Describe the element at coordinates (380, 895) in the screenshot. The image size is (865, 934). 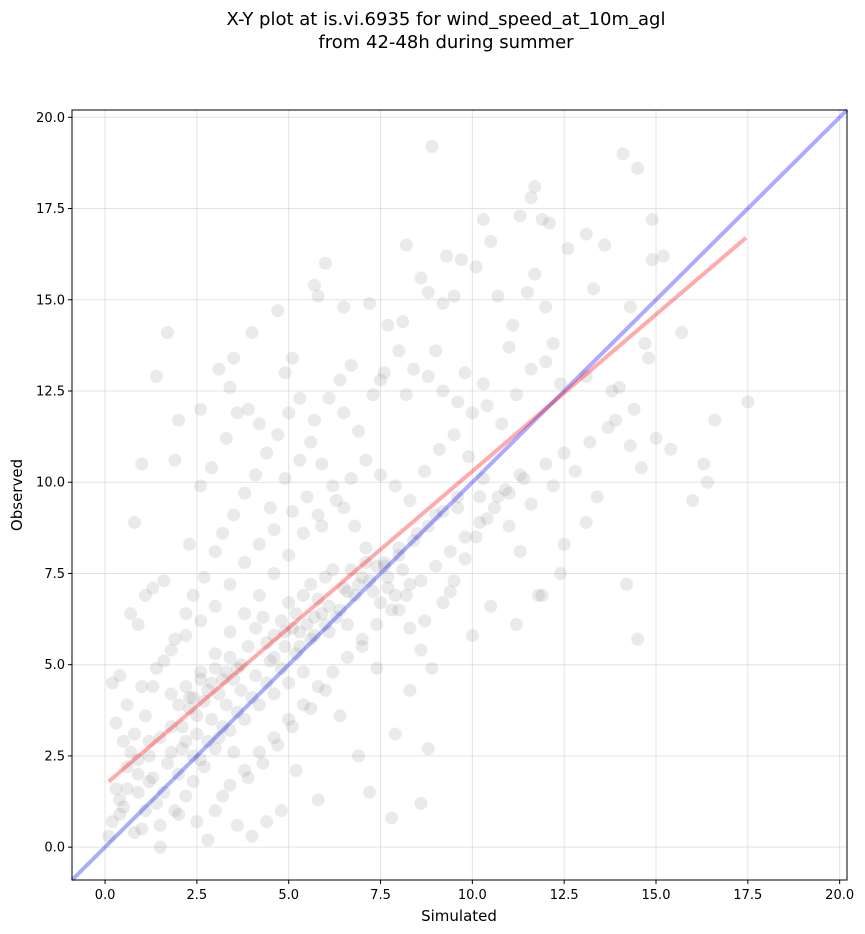
I see `x-tick-label: 7.5` at that location.